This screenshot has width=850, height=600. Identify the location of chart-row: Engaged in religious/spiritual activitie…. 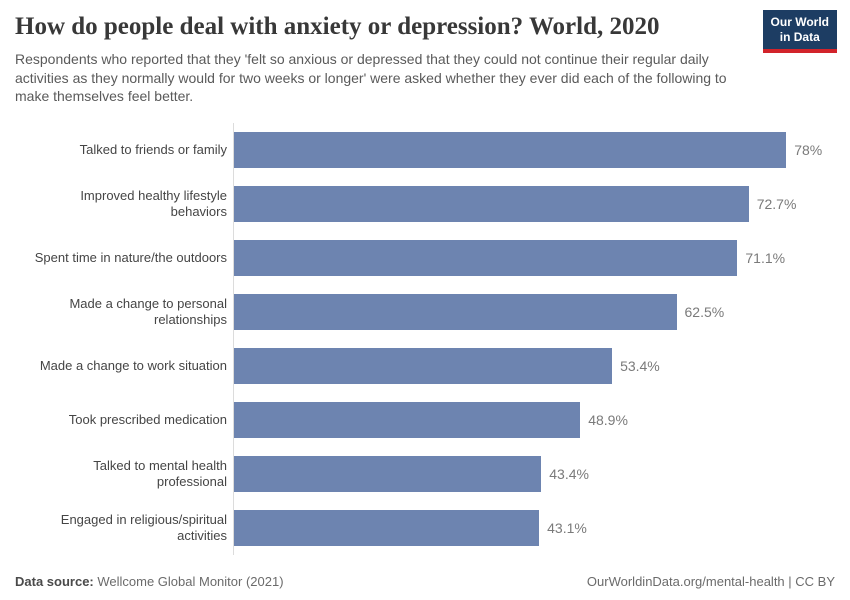
(425, 528).